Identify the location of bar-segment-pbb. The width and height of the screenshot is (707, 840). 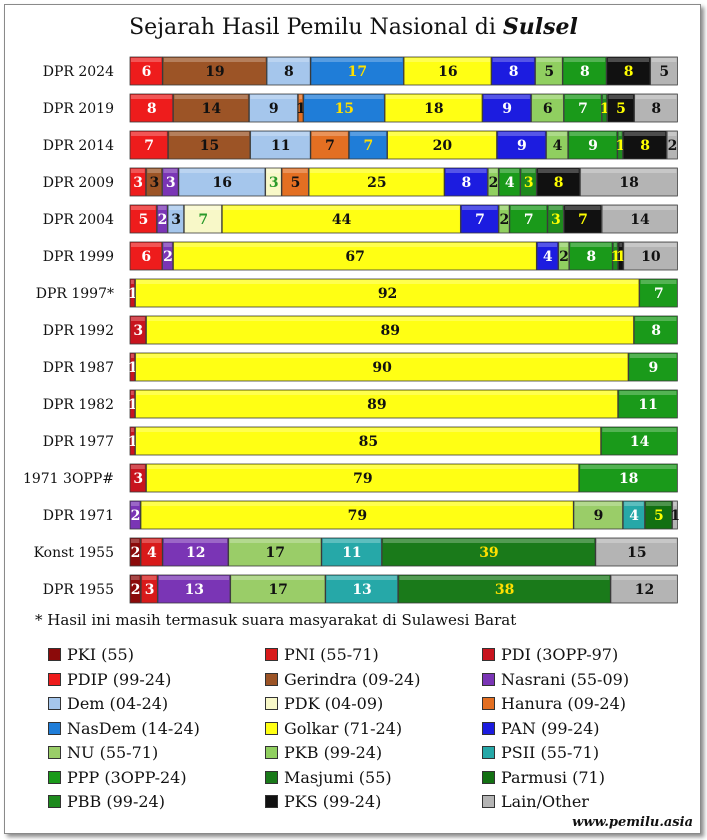
(528, 182).